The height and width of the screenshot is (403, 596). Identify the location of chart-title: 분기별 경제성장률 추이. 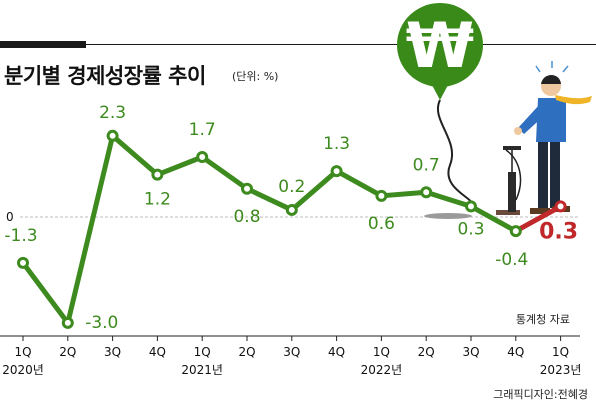
(105, 76).